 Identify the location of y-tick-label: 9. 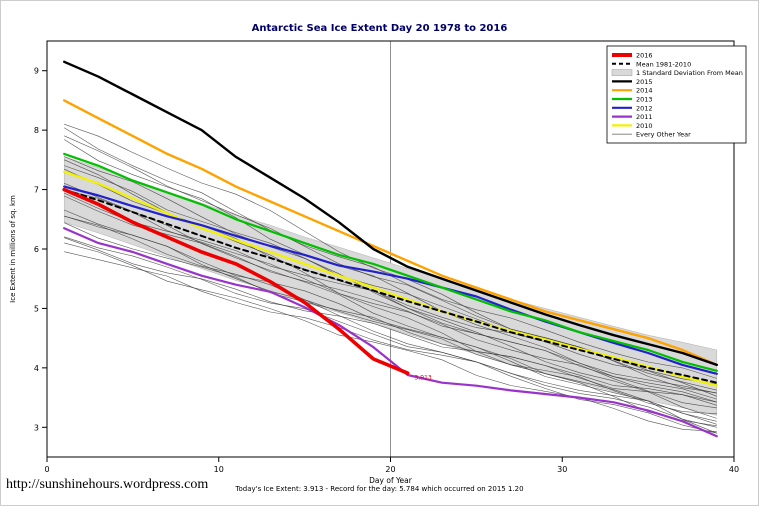
(36, 71).